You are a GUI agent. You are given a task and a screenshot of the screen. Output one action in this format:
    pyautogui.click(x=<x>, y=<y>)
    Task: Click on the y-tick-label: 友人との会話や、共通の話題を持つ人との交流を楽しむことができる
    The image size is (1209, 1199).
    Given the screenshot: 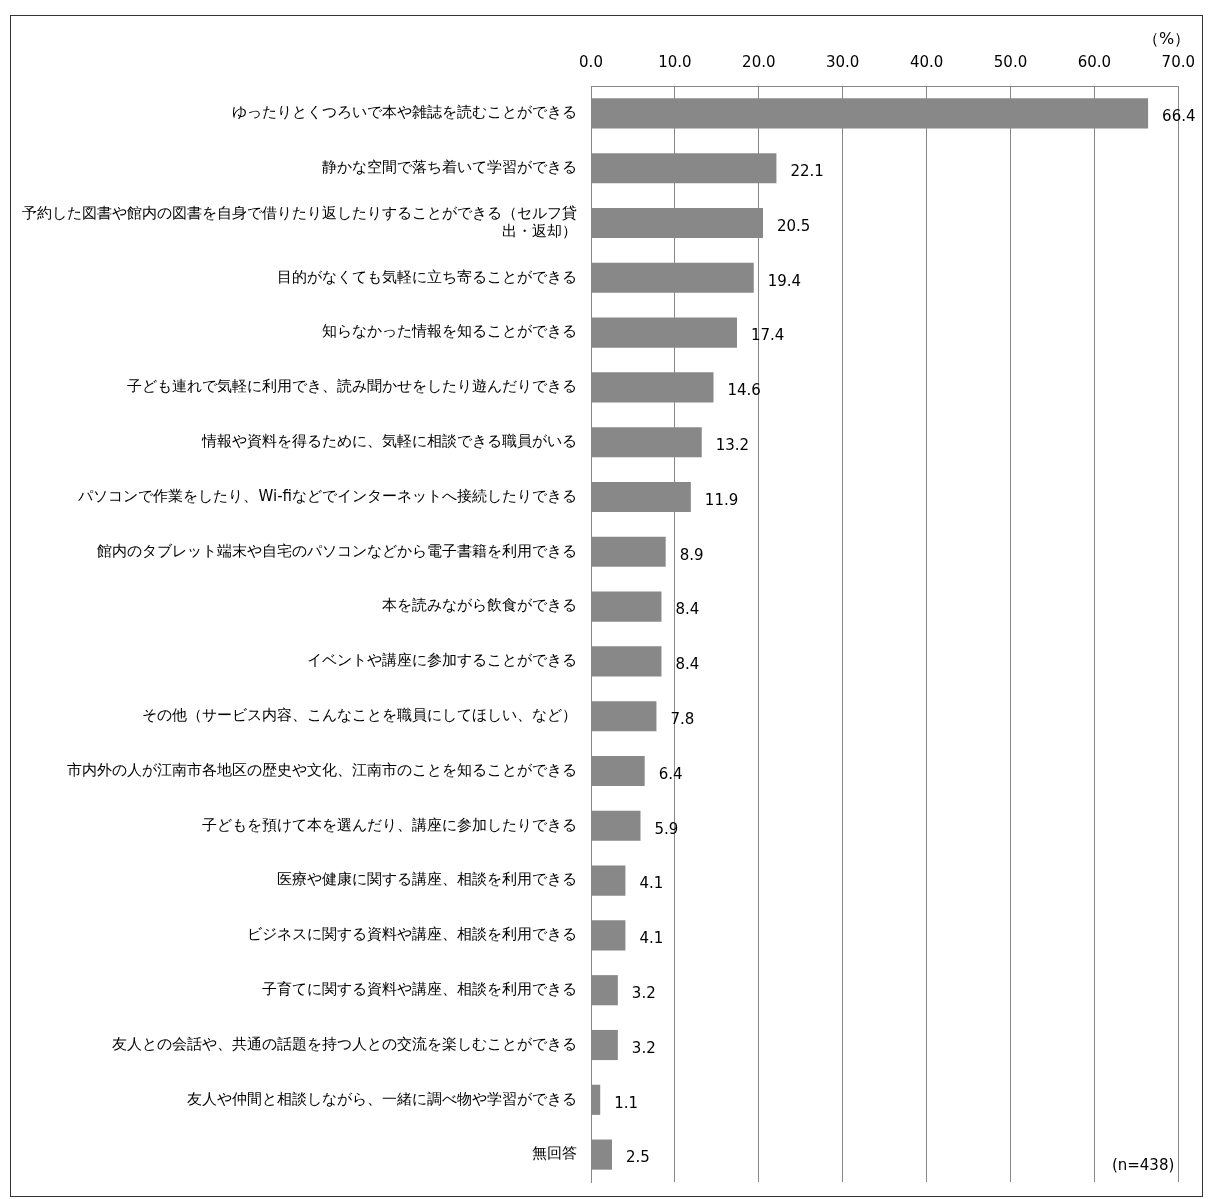 What is the action you would take?
    pyautogui.click(x=344, y=1043)
    